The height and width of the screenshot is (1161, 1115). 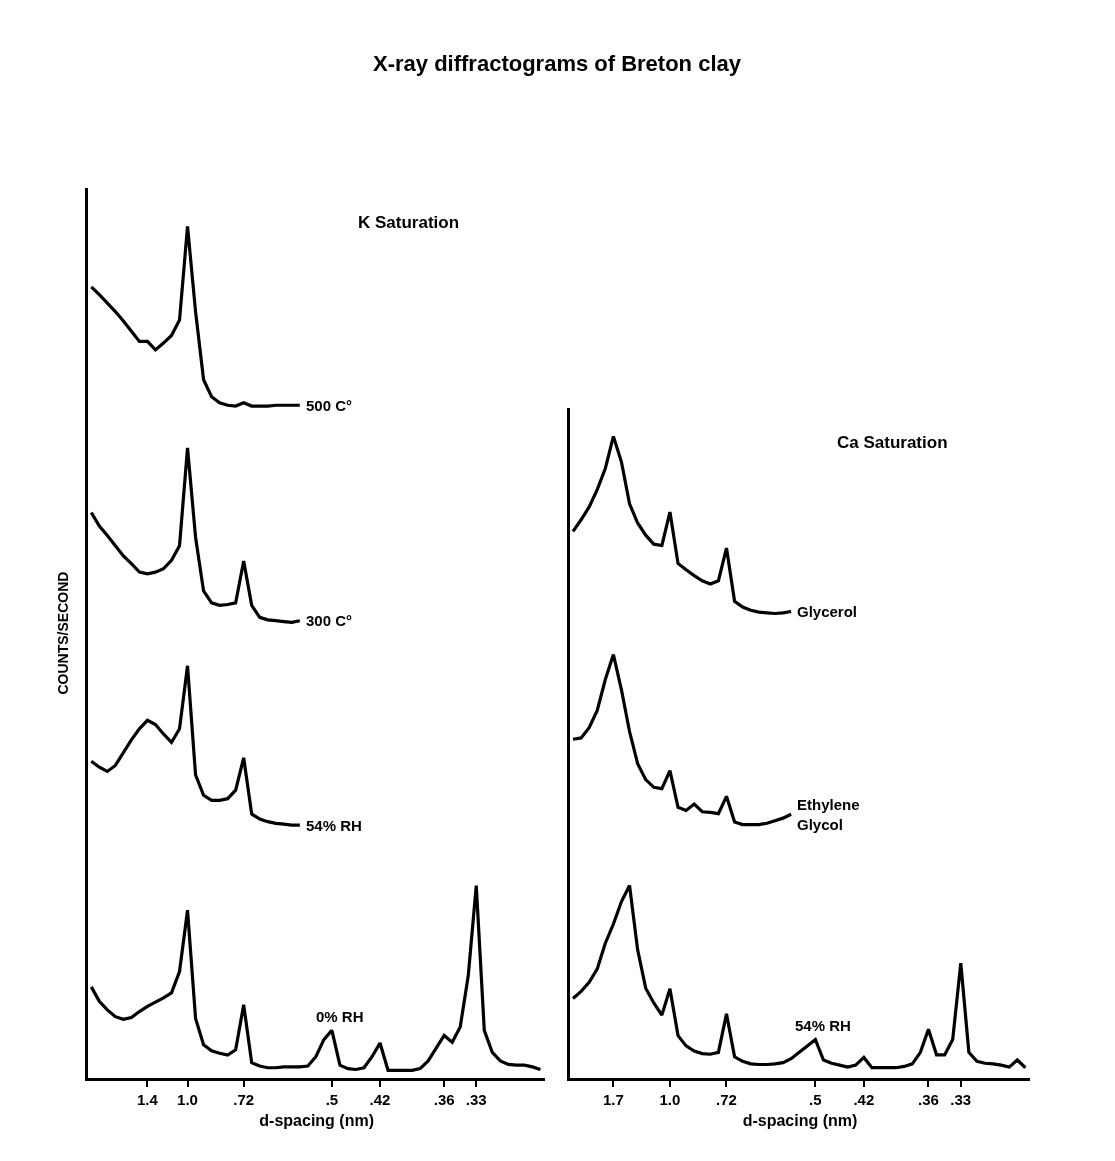 I want to click on series-label: 300 C°, so click(x=329, y=620).